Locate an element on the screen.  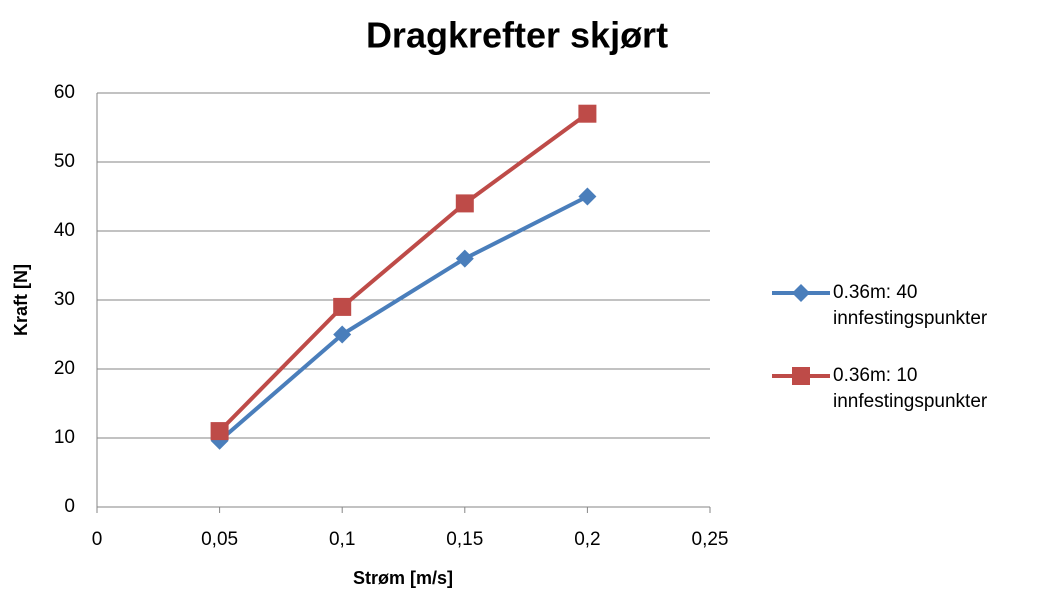
legend-label: 0.36m: 10 innfestingspunkter is located at coordinates (910, 388).